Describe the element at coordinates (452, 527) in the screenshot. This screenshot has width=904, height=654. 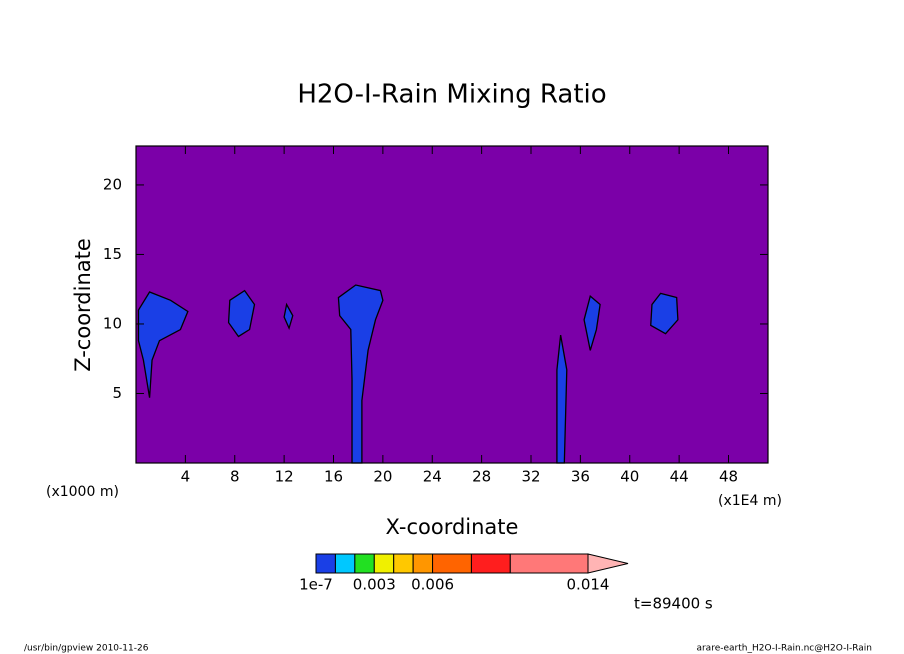
I see `x-axis-label: X-coordinate` at that location.